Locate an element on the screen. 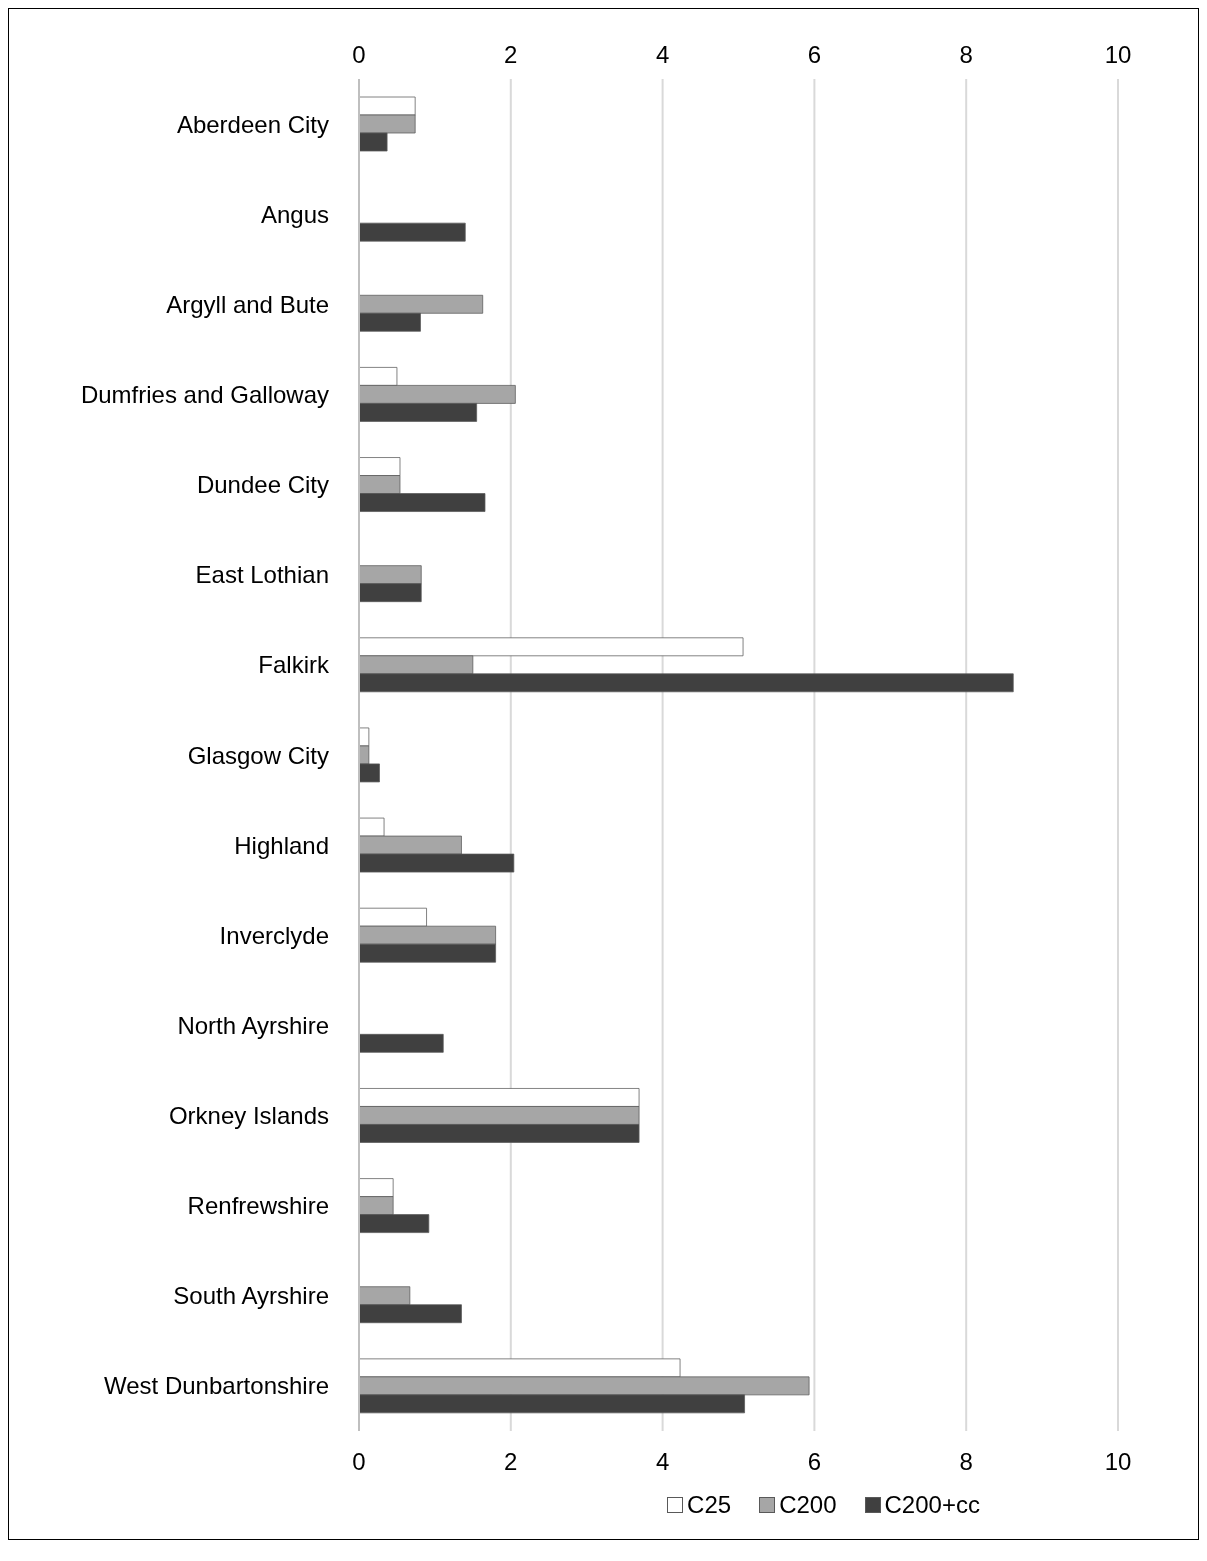 This screenshot has height=1561, width=1207. y-tick-label: Angus is located at coordinates (294, 214).